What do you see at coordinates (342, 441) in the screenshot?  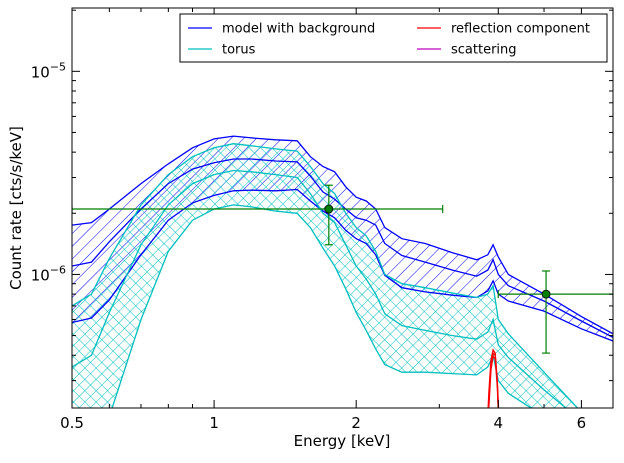 I see `x-axis-label: Energy [keV]` at bounding box center [342, 441].